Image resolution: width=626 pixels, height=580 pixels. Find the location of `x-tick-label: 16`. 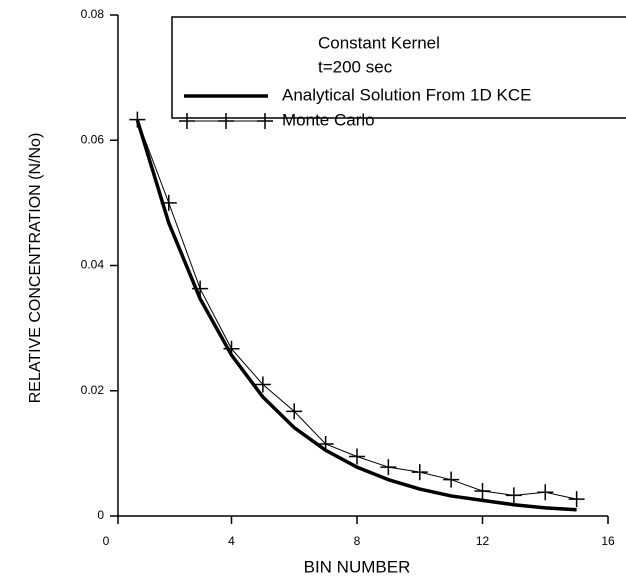

x-tick-label: 16 is located at coordinates (608, 541).